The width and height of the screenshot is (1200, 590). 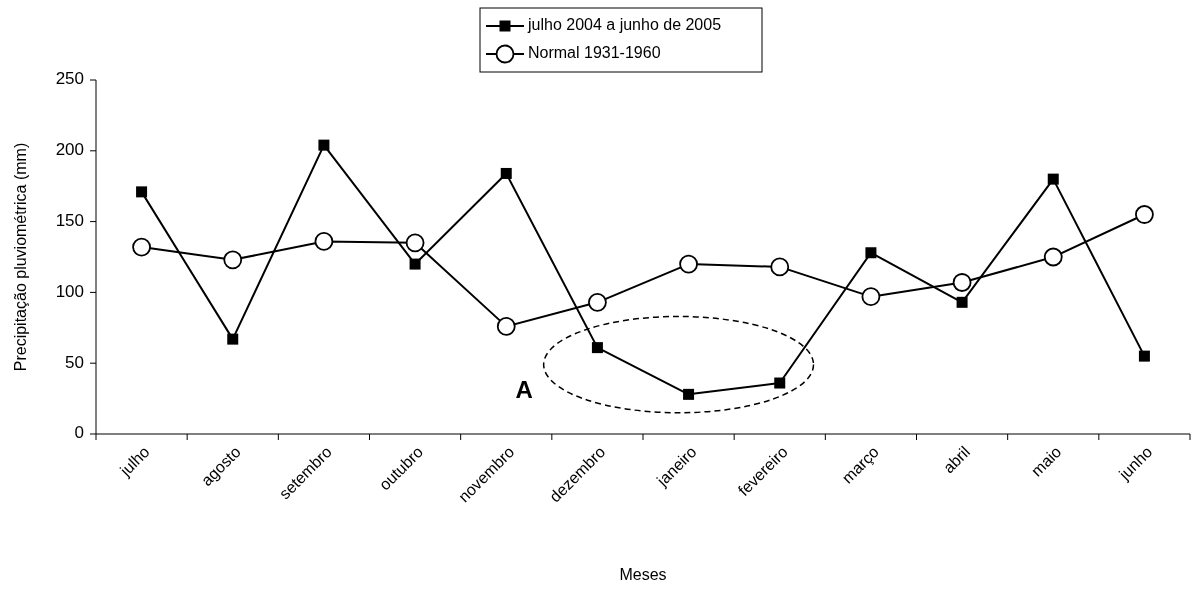 I want to click on y-tick-label: 250, so click(x=69, y=79).